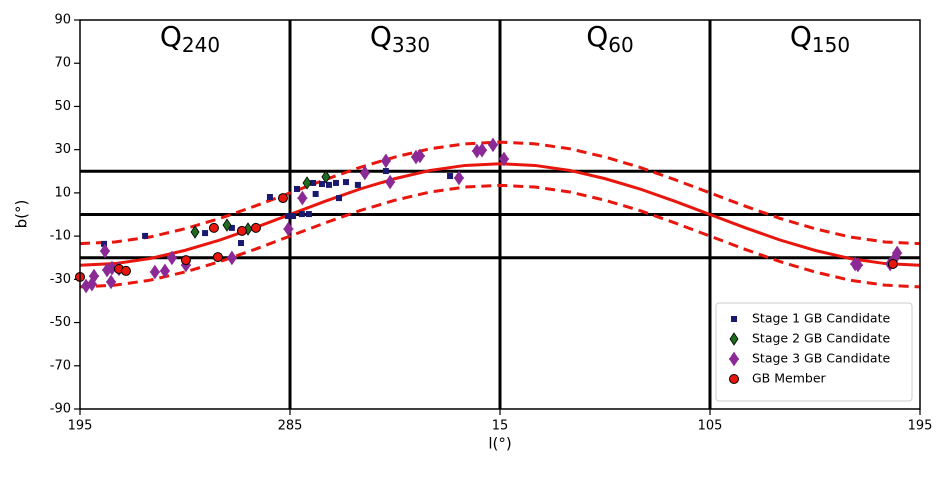  I want to click on y-tick-label: 90, so click(62, 20).